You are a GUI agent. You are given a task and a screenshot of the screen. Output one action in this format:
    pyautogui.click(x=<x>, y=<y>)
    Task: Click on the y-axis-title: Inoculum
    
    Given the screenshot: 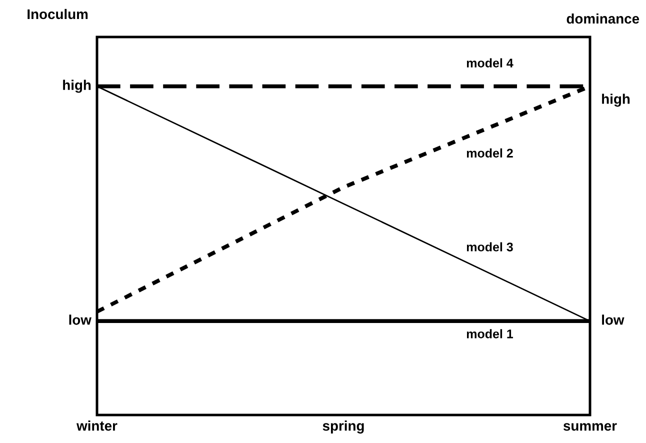 What is the action you would take?
    pyautogui.click(x=58, y=14)
    